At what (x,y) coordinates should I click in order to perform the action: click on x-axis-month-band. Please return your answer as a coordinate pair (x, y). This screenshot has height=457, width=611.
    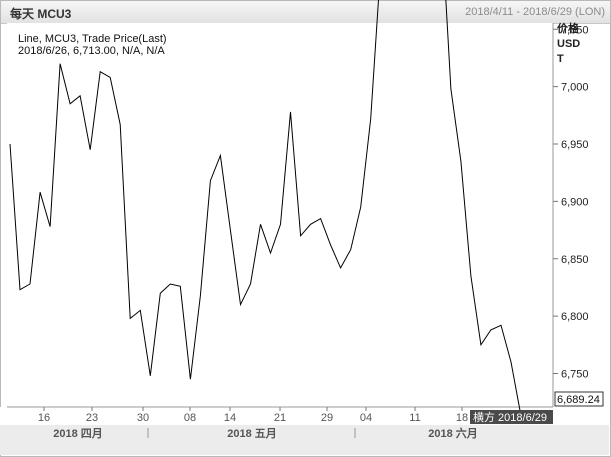
    Looking at the image, I should click on (304, 440).